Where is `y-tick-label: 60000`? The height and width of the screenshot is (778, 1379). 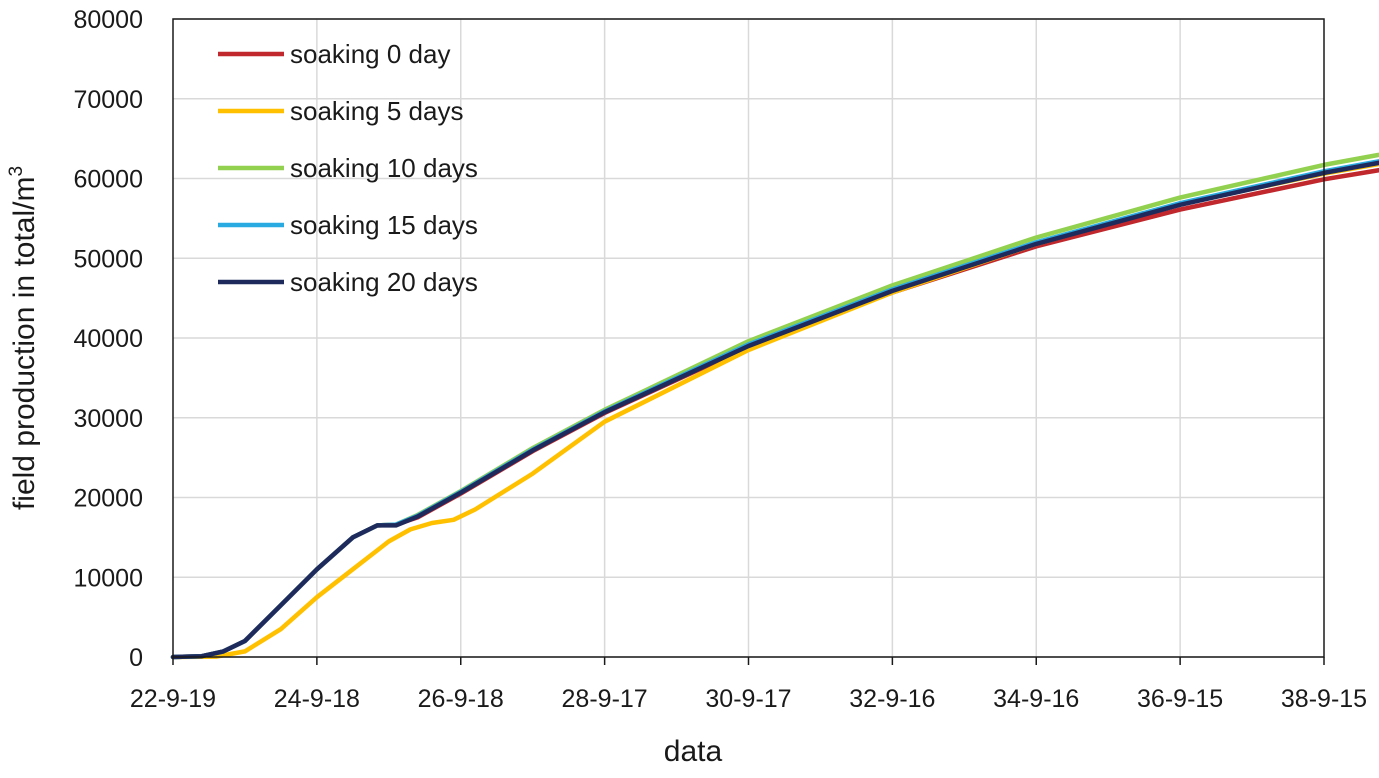 y-tick-label: 60000 is located at coordinates (108, 180).